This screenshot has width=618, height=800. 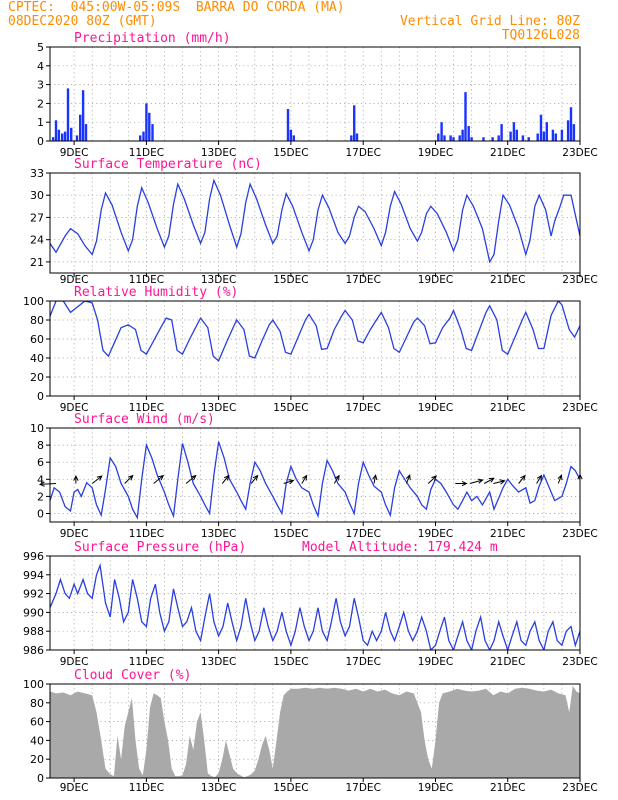 I want to click on y-tick-label: 30, so click(x=37, y=195).